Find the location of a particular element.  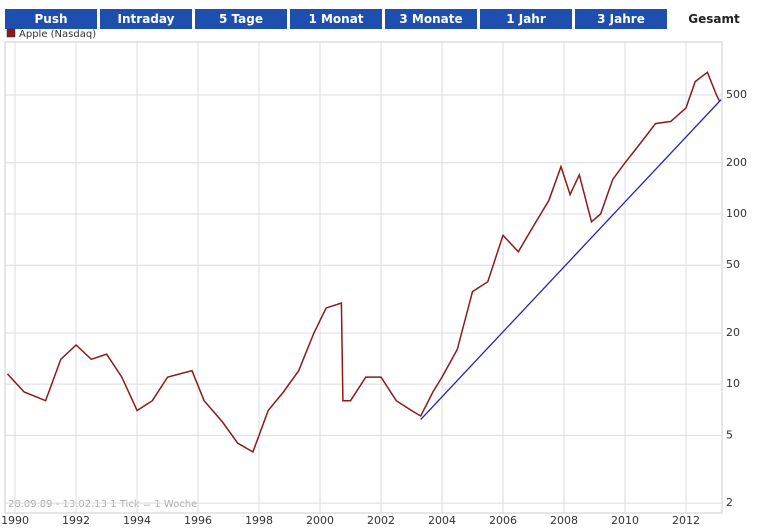

y-tick-label: 5 is located at coordinates (729, 434).